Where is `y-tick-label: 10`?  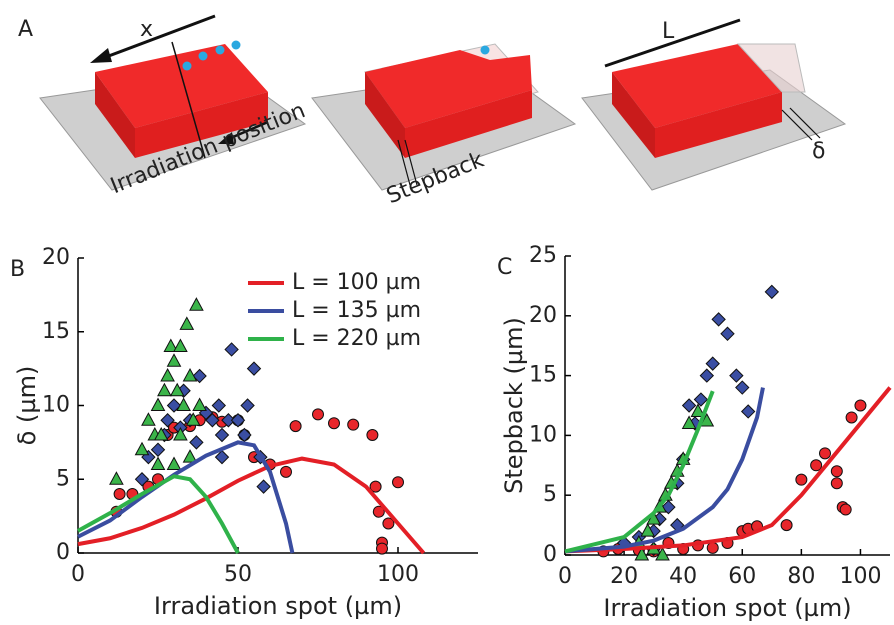
y-tick-label: 10 is located at coordinates (543, 434).